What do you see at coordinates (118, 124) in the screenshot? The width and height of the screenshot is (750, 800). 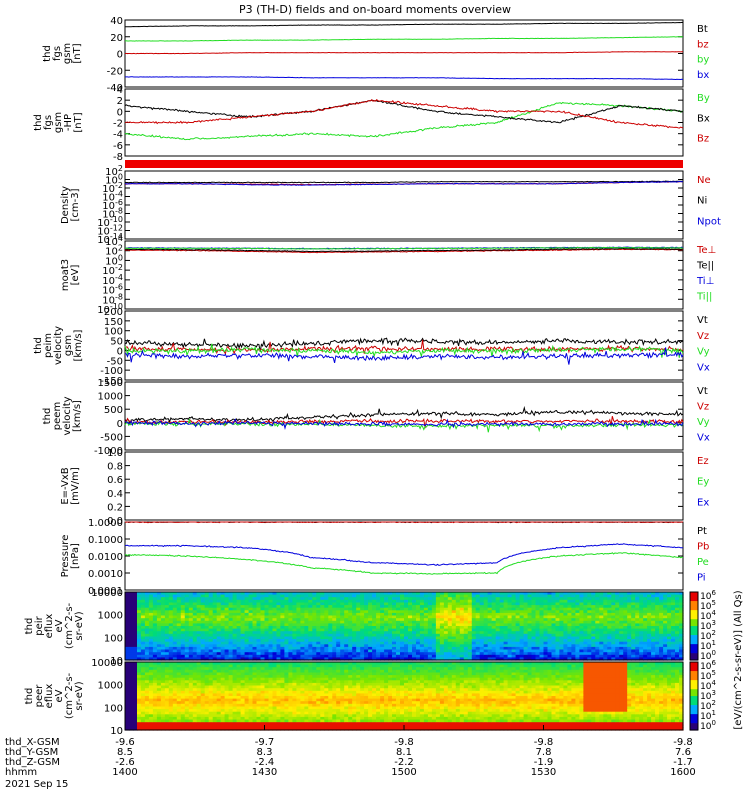 I see `ytick-label-fgs_hp: -2` at bounding box center [118, 124].